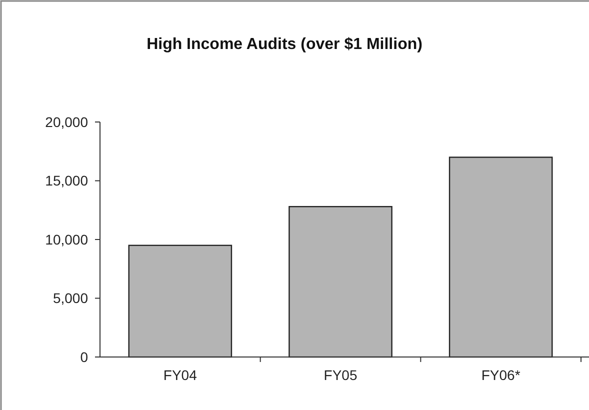 Image resolution: width=589 pixels, height=410 pixels. I want to click on y-tick-label: 0, so click(84, 356).